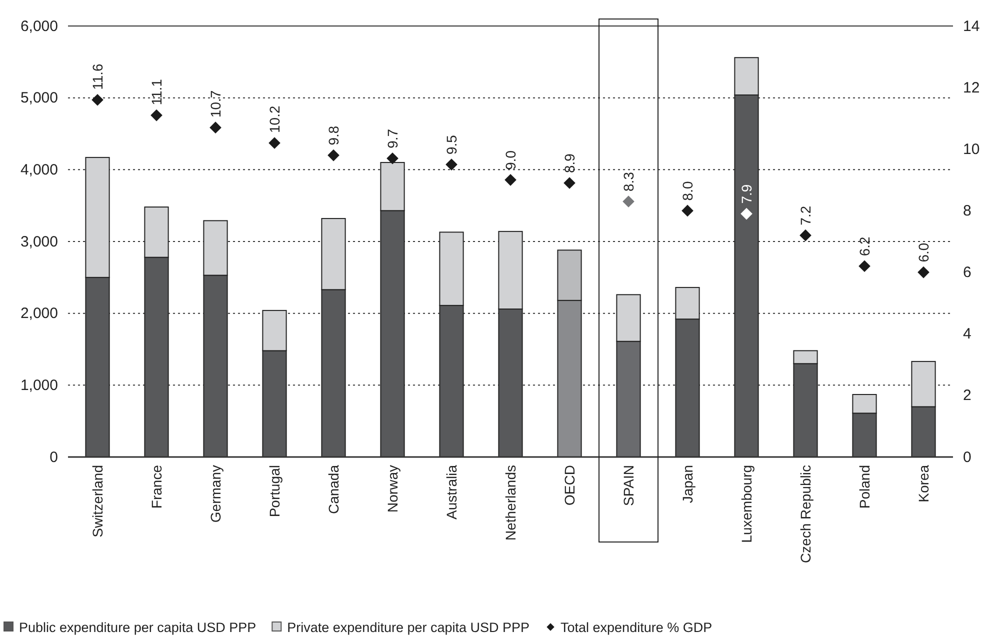 The width and height of the screenshot is (986, 641). What do you see at coordinates (392, 138) in the screenshot?
I see `data-label: 9.7` at bounding box center [392, 138].